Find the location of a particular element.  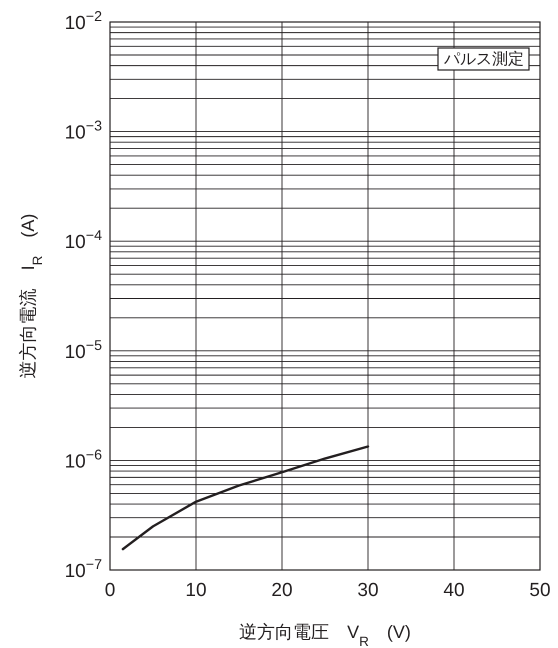

y-tick-label: 10$^{−4}$ is located at coordinates (83, 241).